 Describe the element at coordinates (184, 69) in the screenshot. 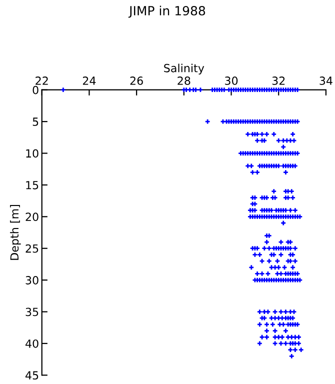

I see `x-axis-title: Salinity` at that location.